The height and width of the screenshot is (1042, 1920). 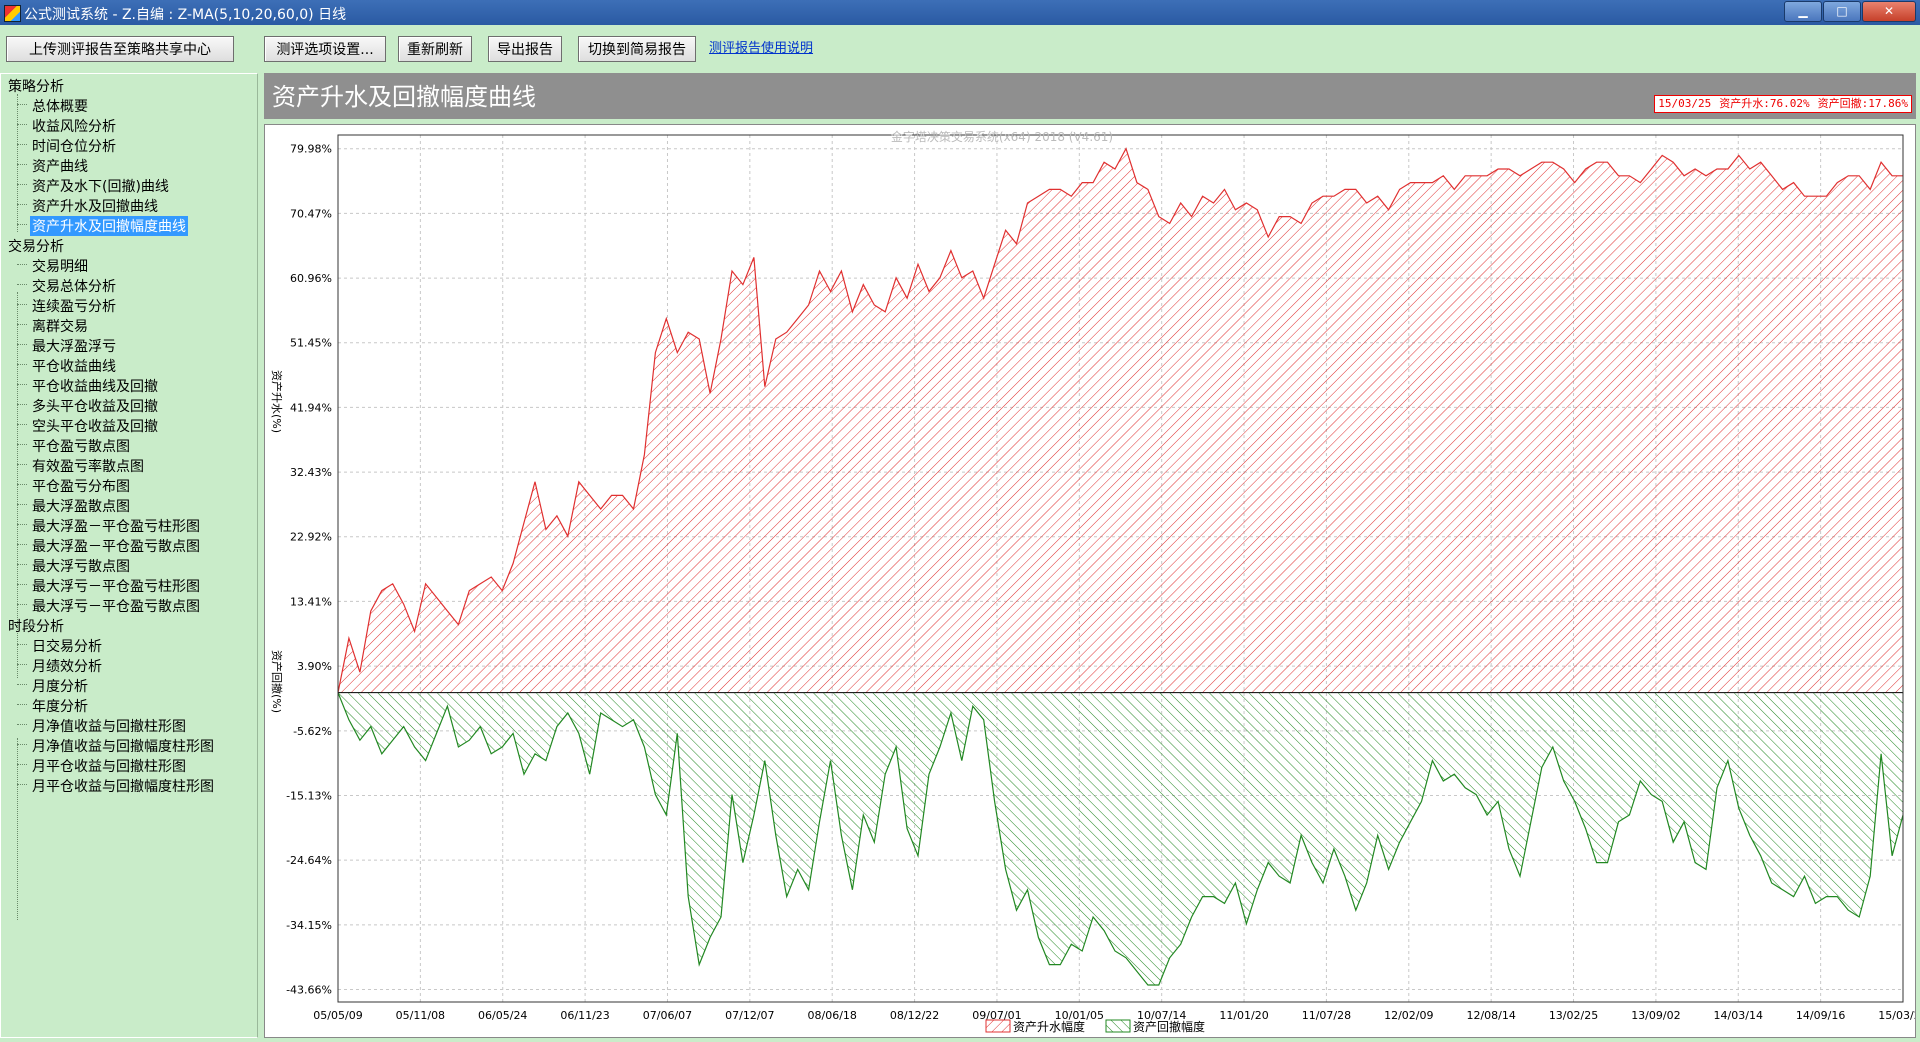 What do you see at coordinates (309, 860) in the screenshot?
I see `y-tick-label: -24.64%` at bounding box center [309, 860].